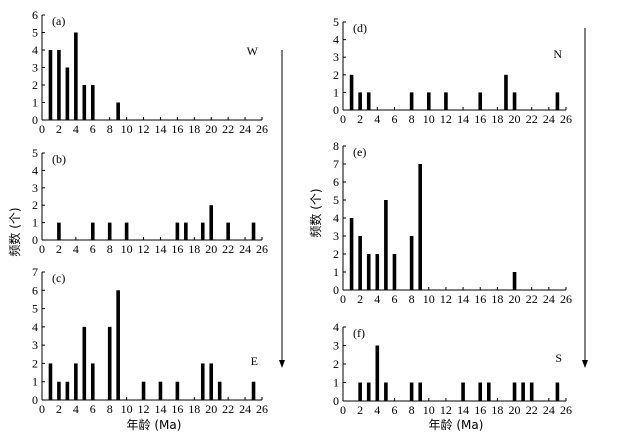 This screenshot has height=435, width=632. What do you see at coordinates (282, 209) in the screenshot?
I see `arrow-w-to-e` at bounding box center [282, 209].